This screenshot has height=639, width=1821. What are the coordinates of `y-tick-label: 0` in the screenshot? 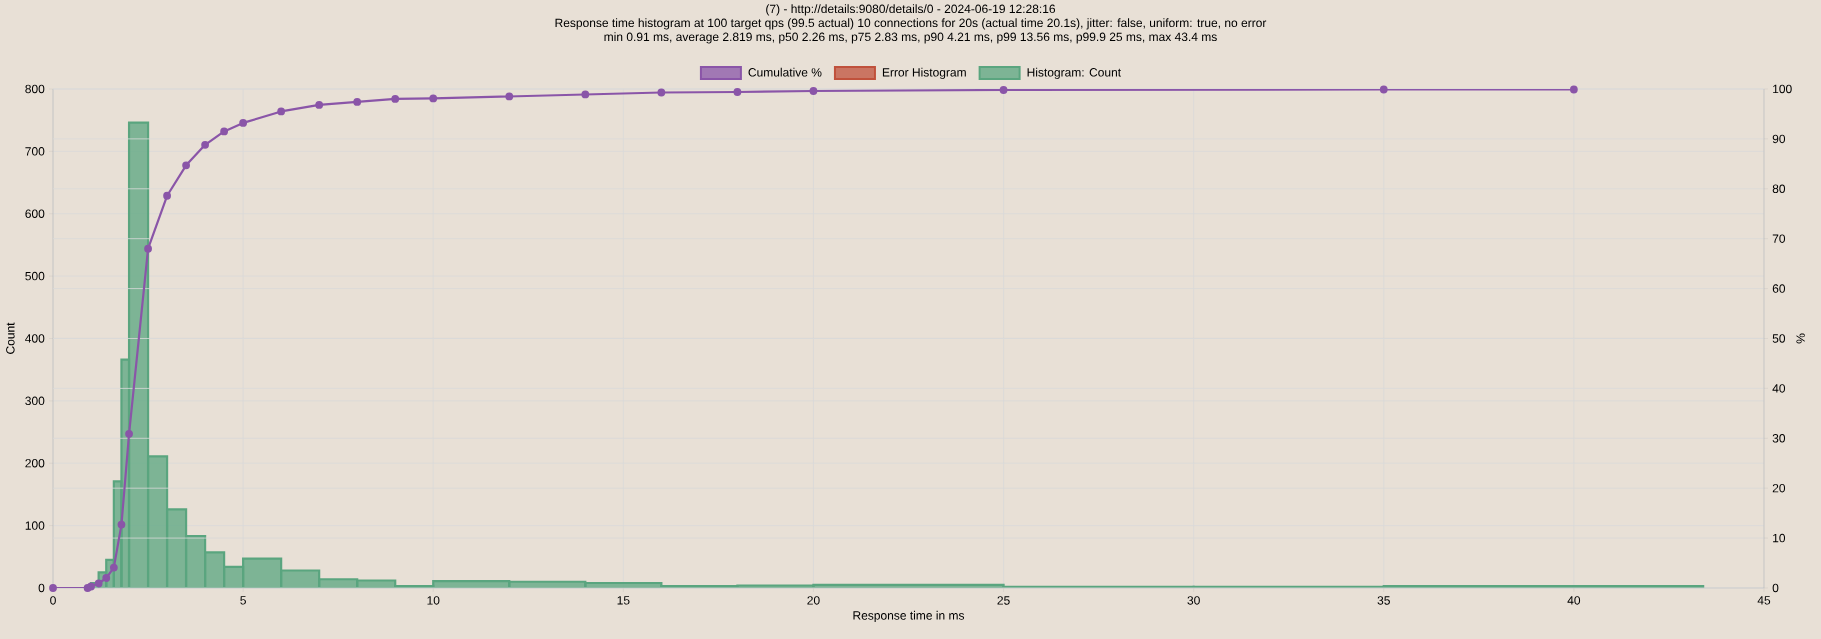 It's located at (41, 588).